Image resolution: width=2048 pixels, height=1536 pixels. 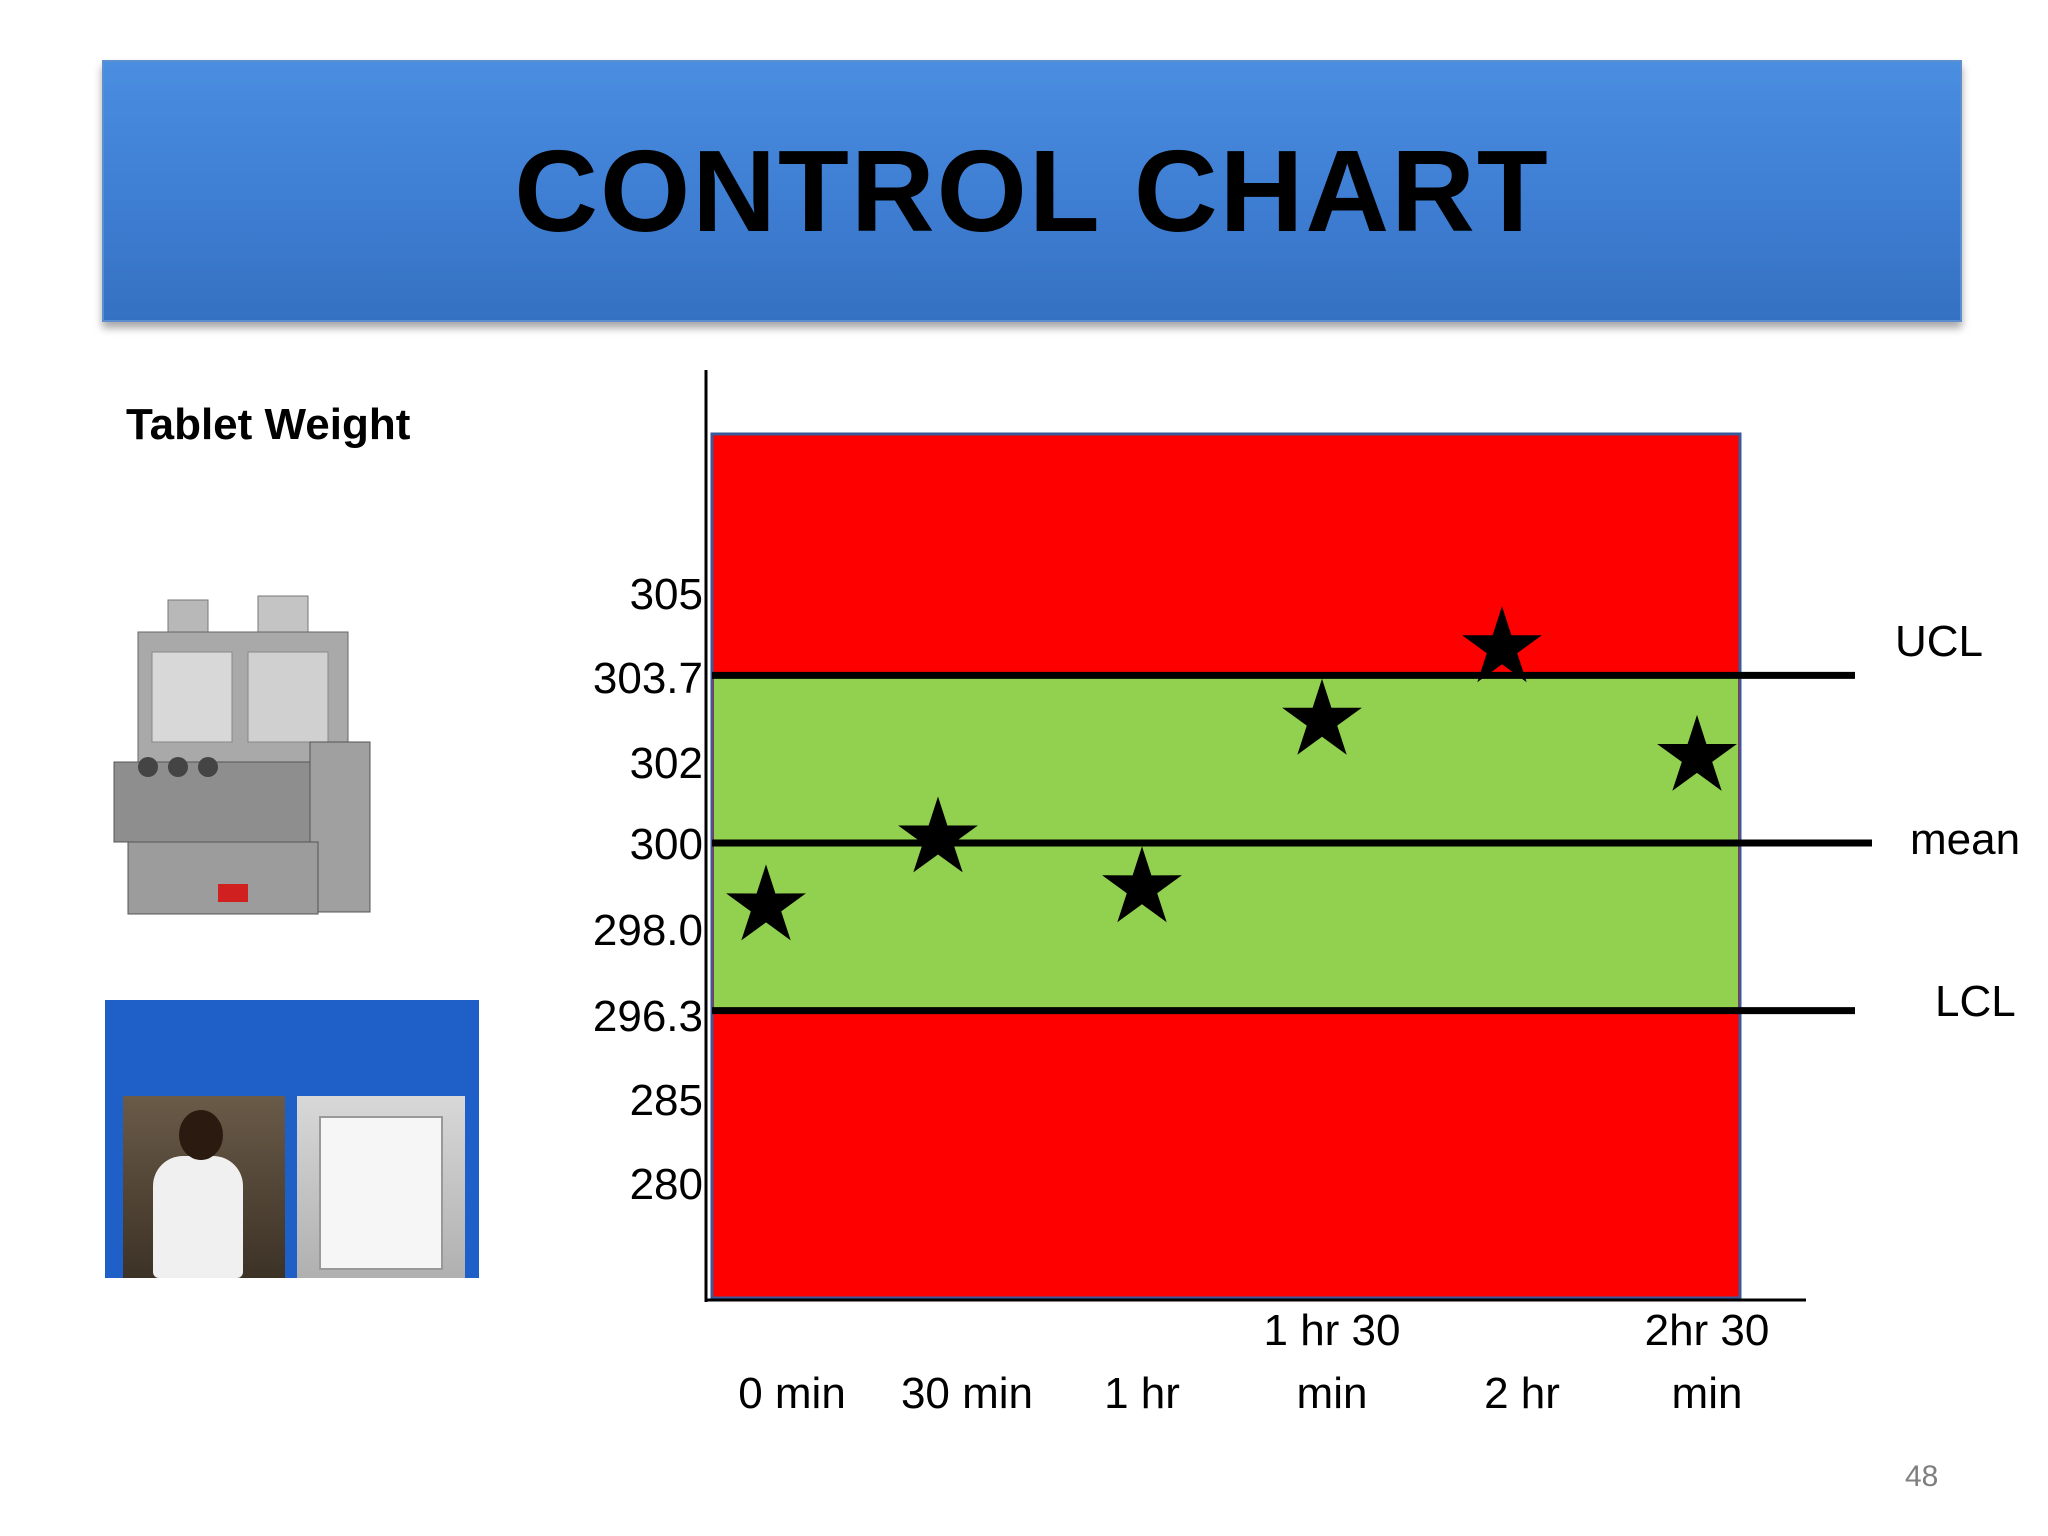 I want to click on x-tick-label: 1 hr 30 min, so click(x=1332, y=1362).